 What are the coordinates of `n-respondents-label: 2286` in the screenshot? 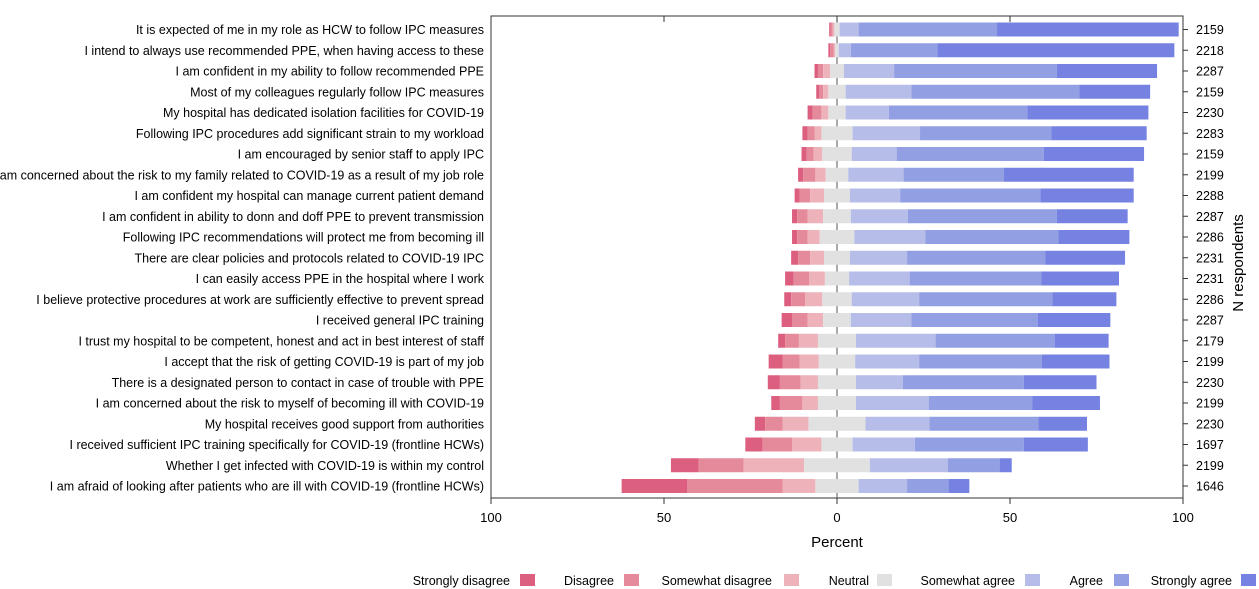 It's located at (1210, 300).